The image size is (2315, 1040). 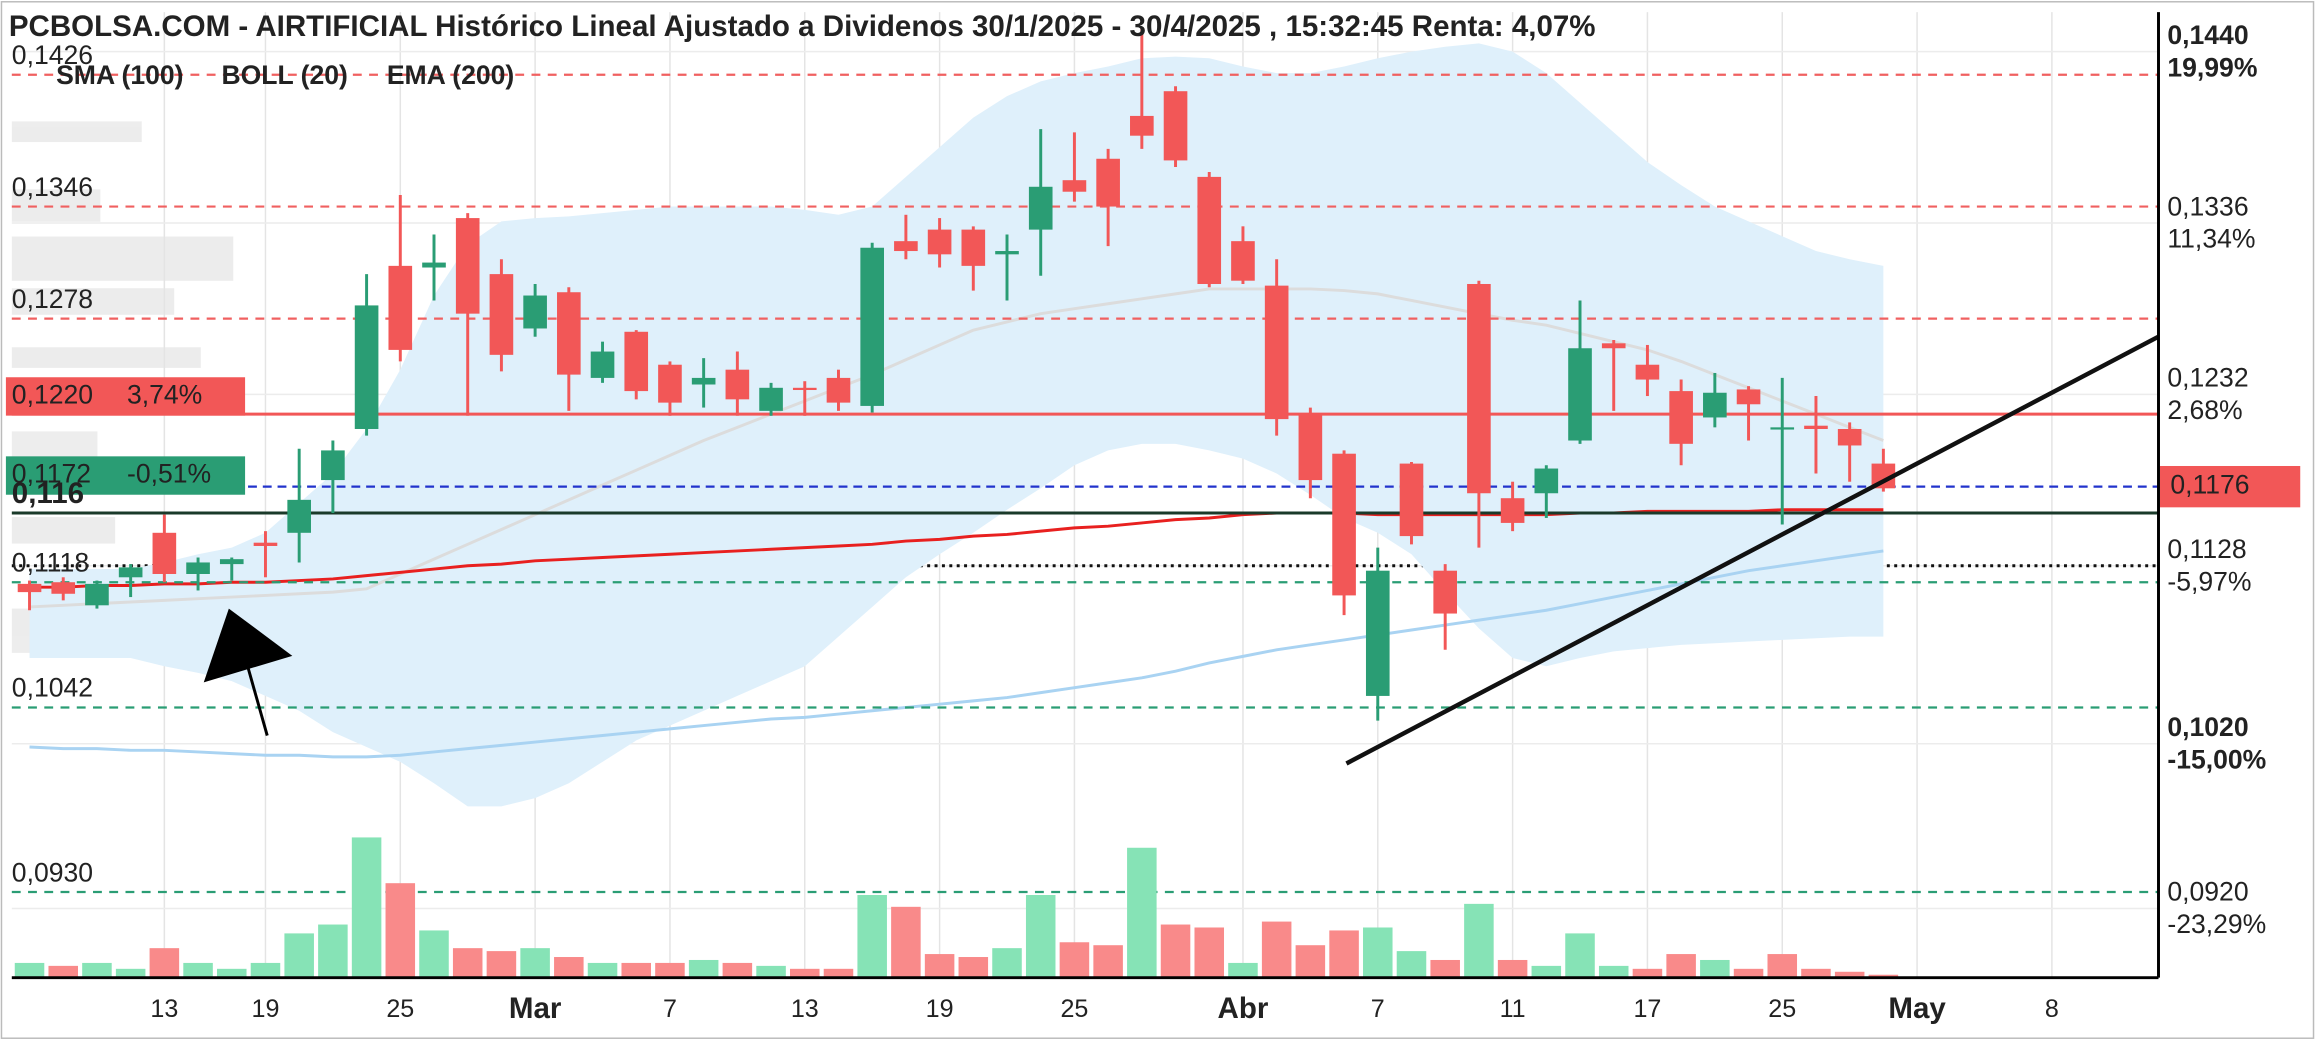 I want to click on x-tick-label: Abr, so click(x=1243, y=1008).